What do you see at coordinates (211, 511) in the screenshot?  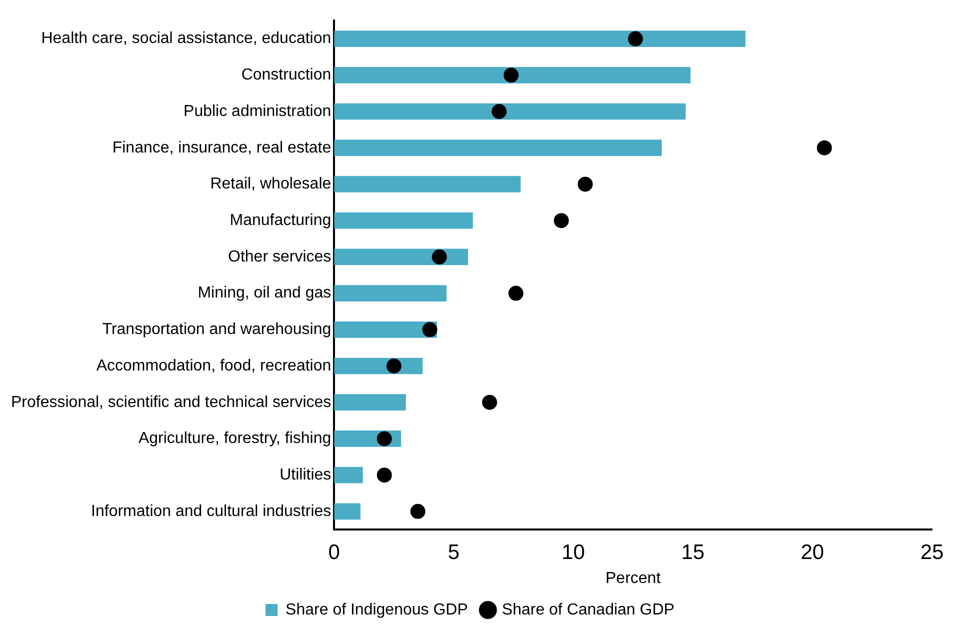 I see `y-tick-label: Information and cultural industries` at bounding box center [211, 511].